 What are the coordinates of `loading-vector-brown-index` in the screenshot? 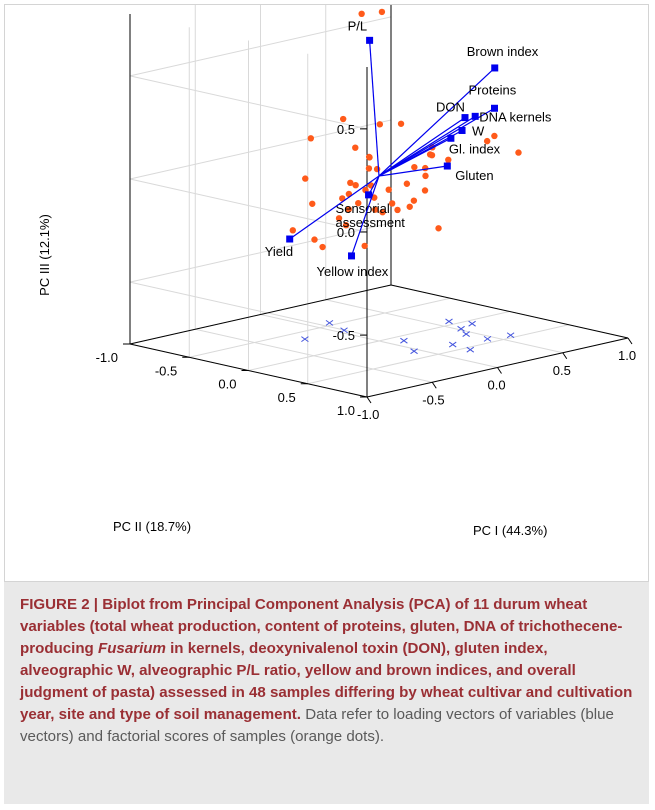 It's located at (437, 122).